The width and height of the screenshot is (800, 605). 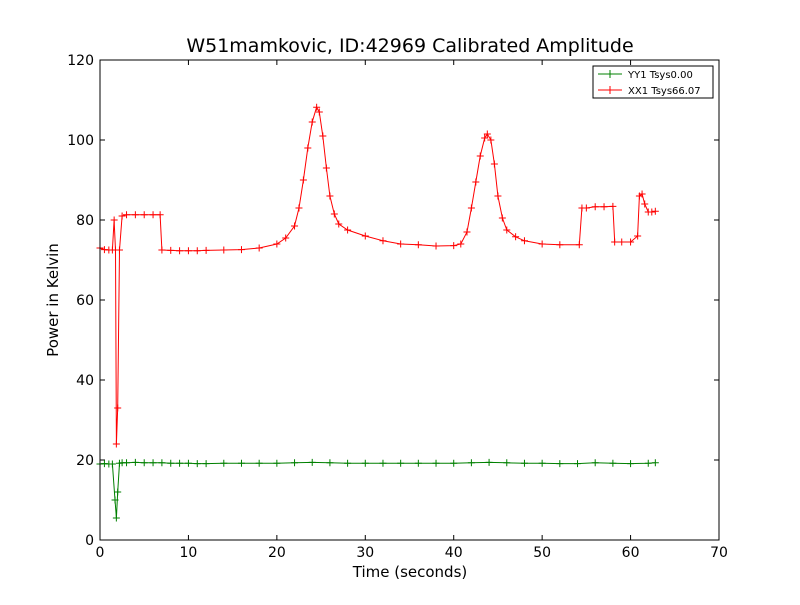 What do you see at coordinates (85, 301) in the screenshot?
I see `y-tick-label: 60` at bounding box center [85, 301].